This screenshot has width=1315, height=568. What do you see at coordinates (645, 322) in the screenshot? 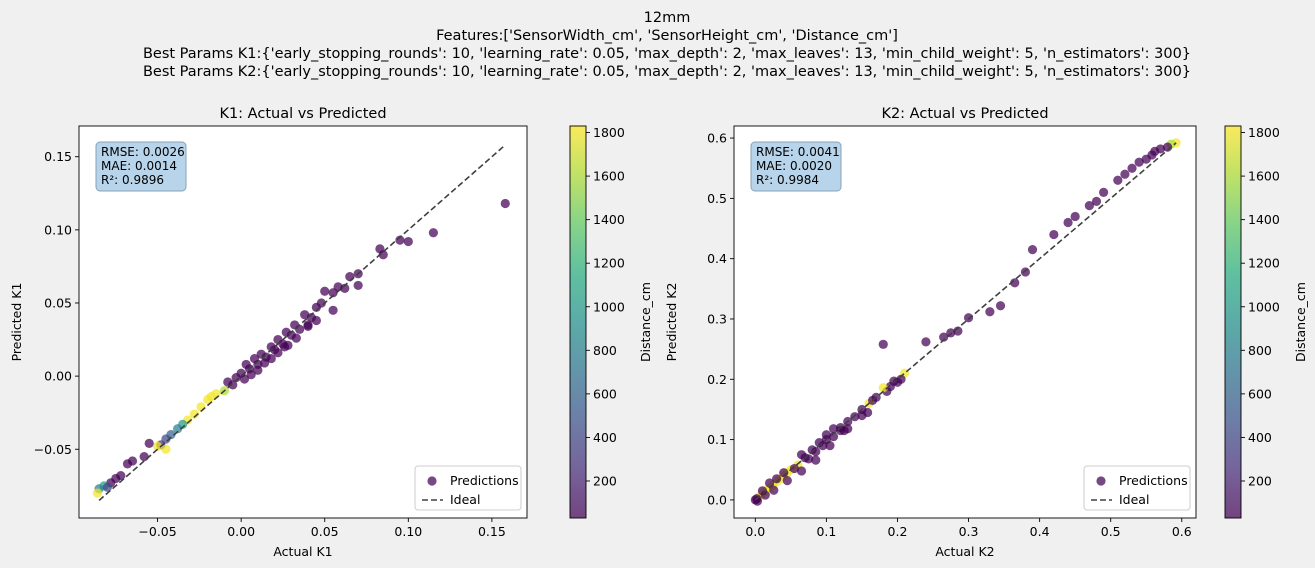
I see `colorbar-label: Distance_cm` at bounding box center [645, 322].